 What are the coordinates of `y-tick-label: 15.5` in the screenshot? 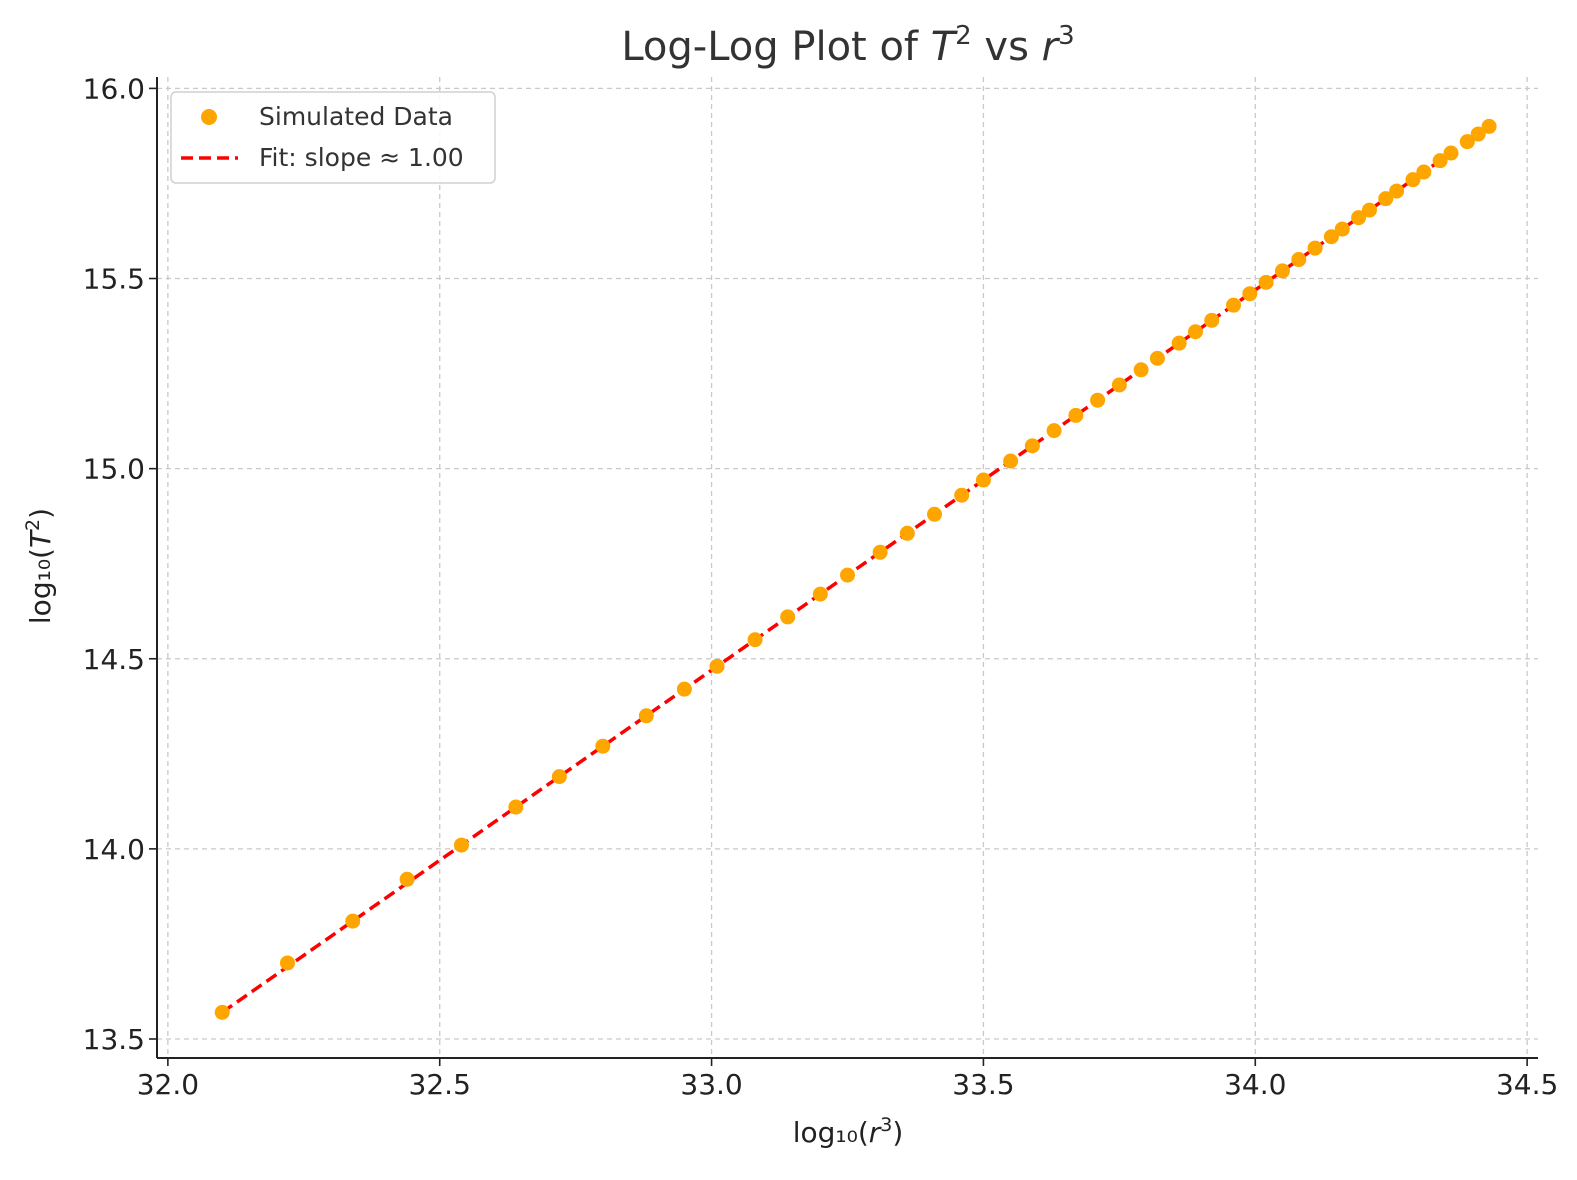 It's located at (114, 279).